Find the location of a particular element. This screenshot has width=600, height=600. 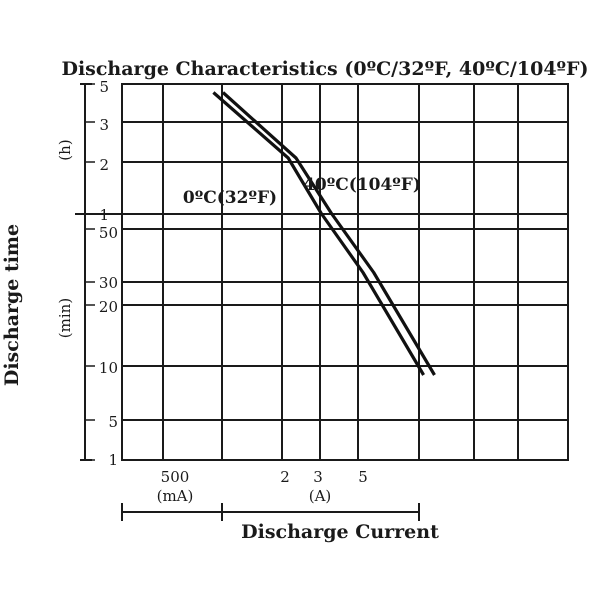

y-tick-label-m-20: 20 is located at coordinates (108, 307).